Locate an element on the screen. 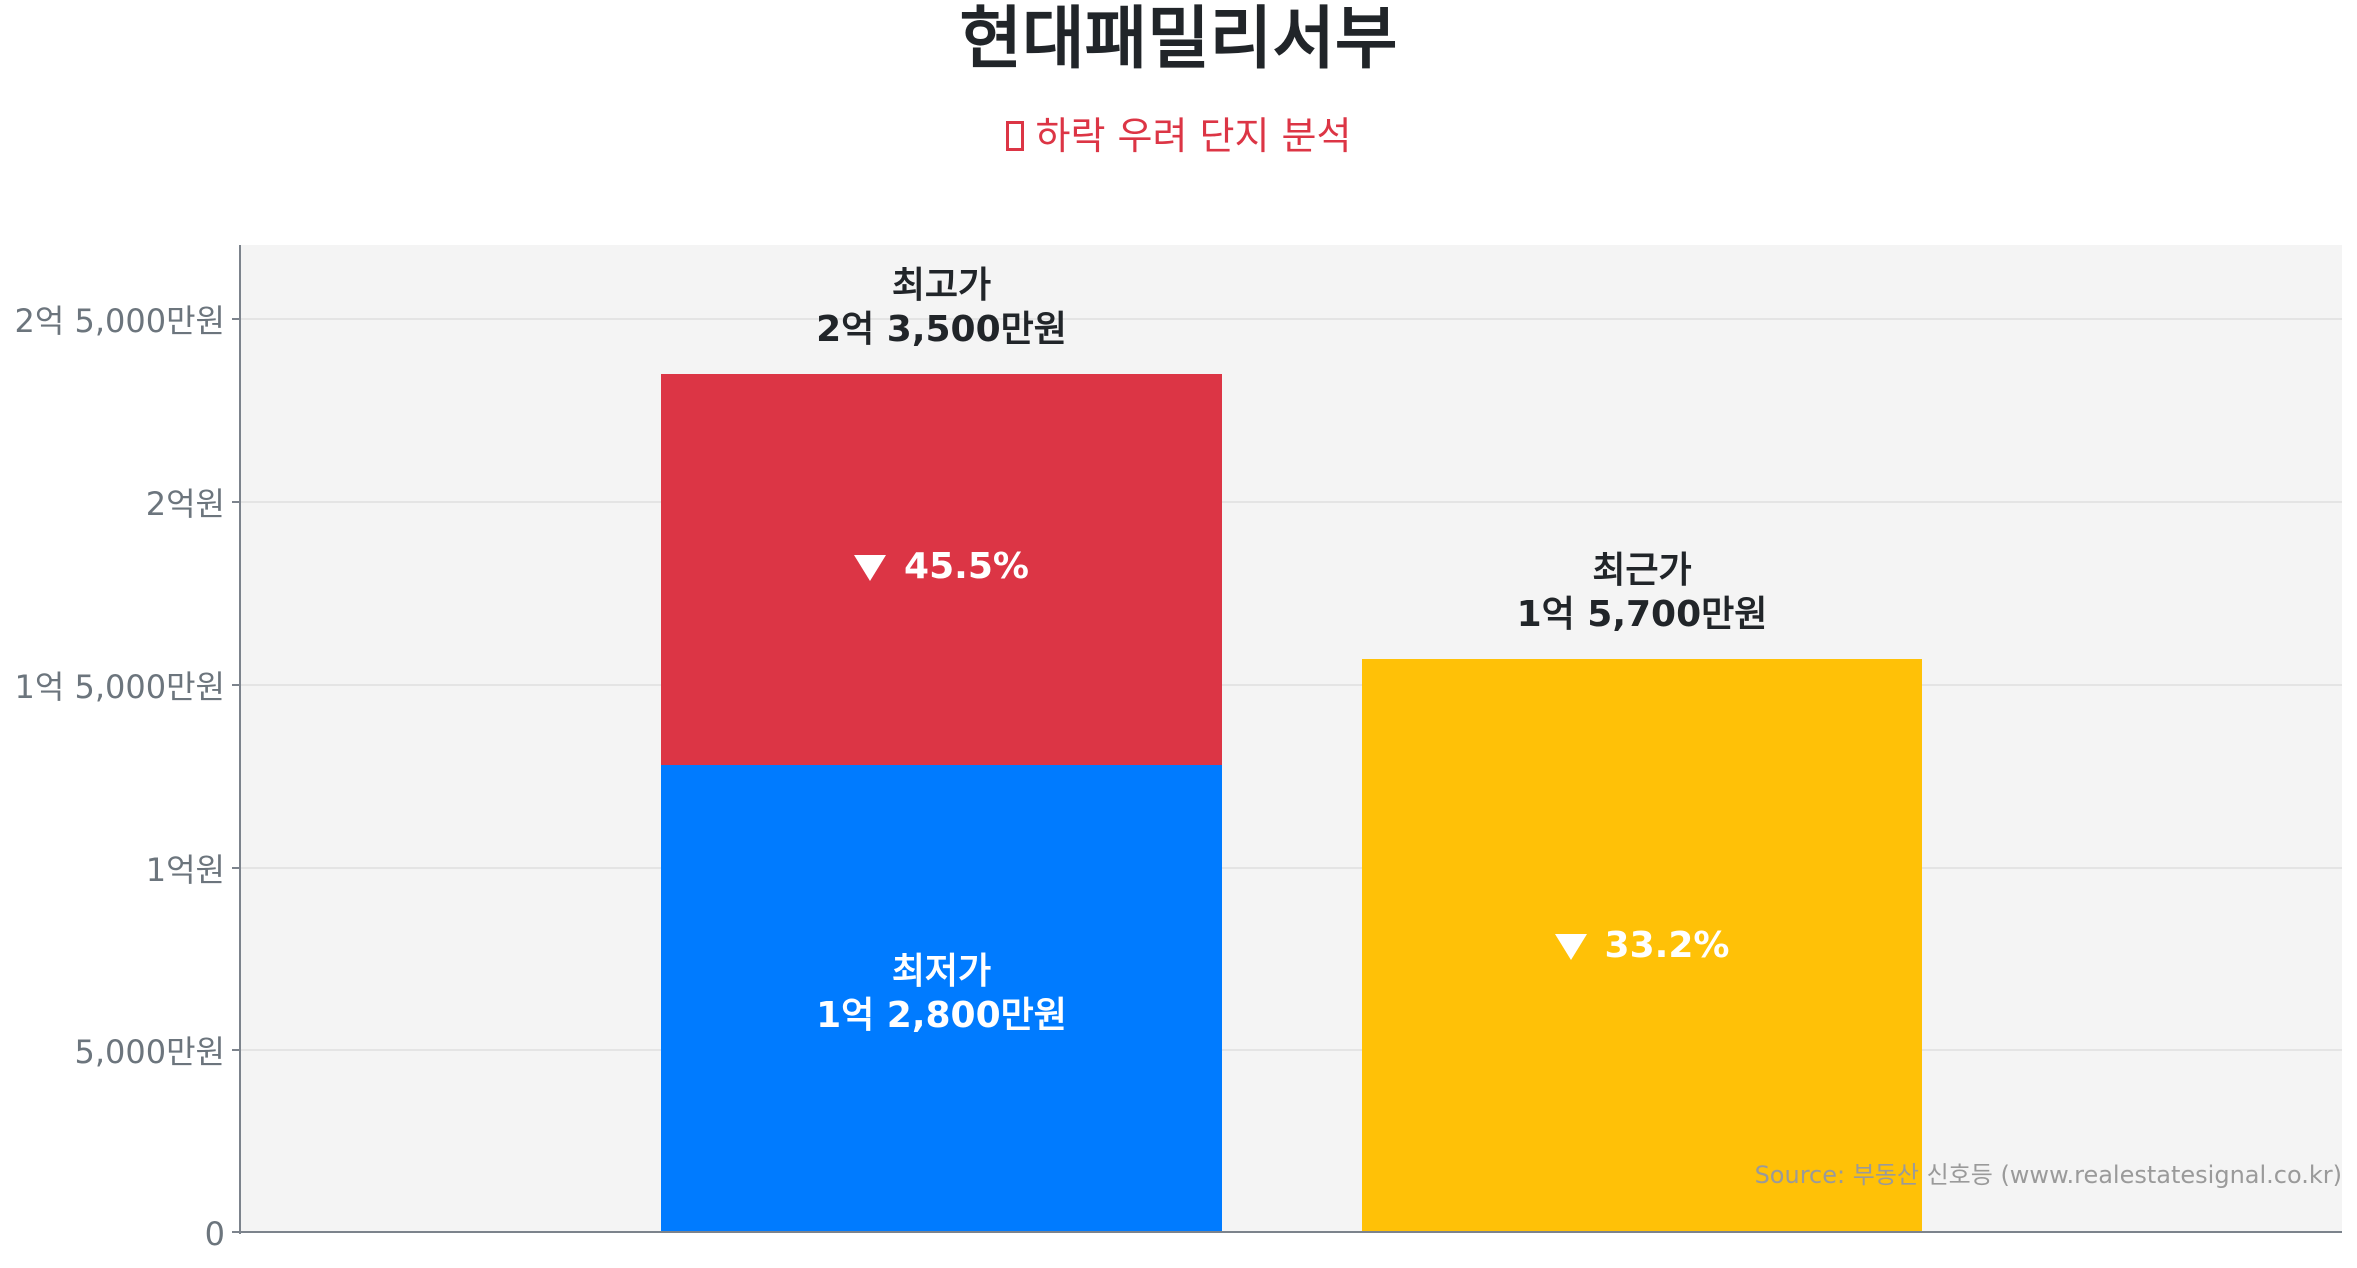 The height and width of the screenshot is (1268, 2357). peak-label: 최고가 is located at coordinates (941, 285).